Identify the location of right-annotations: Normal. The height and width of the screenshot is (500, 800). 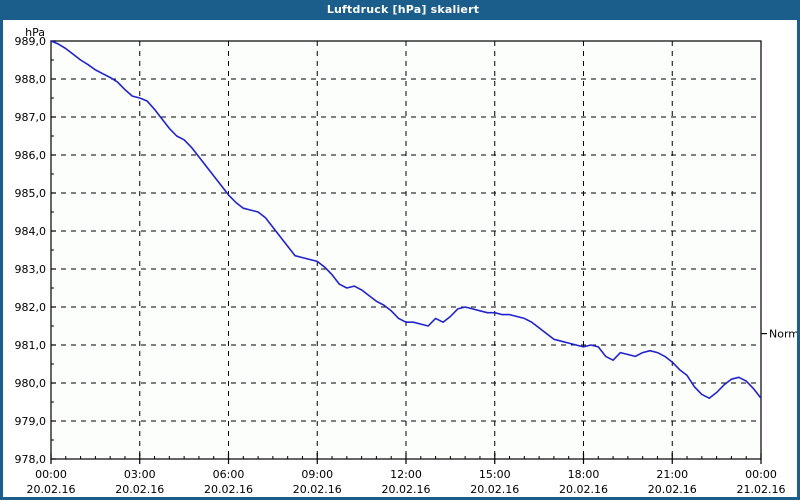
(779, 334).